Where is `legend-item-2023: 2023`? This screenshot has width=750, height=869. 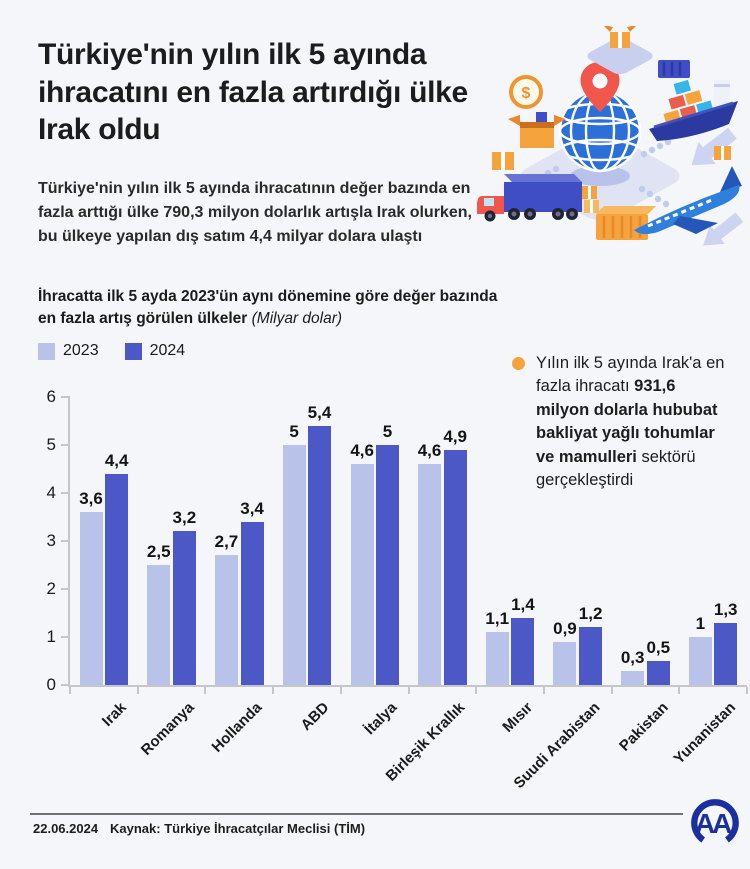 legend-item-2023: 2023 is located at coordinates (68, 351).